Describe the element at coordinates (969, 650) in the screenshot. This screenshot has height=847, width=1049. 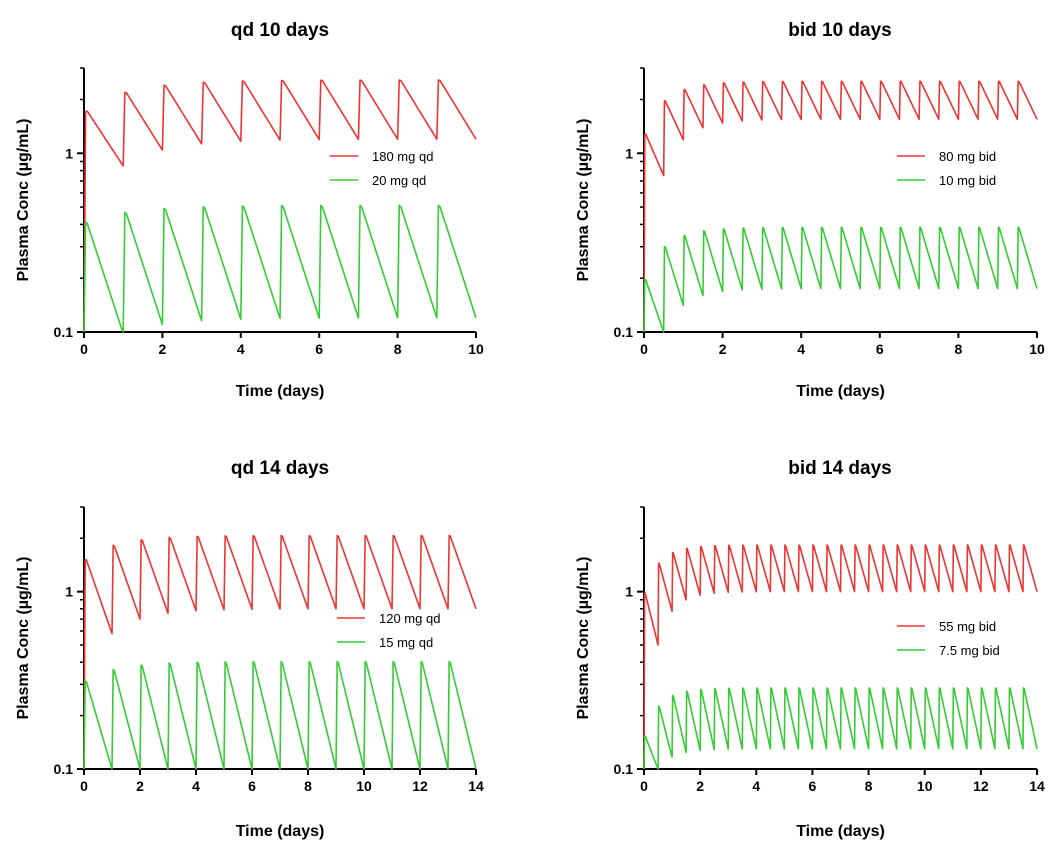
I see `legend-label: 7.5 mg bid` at that location.